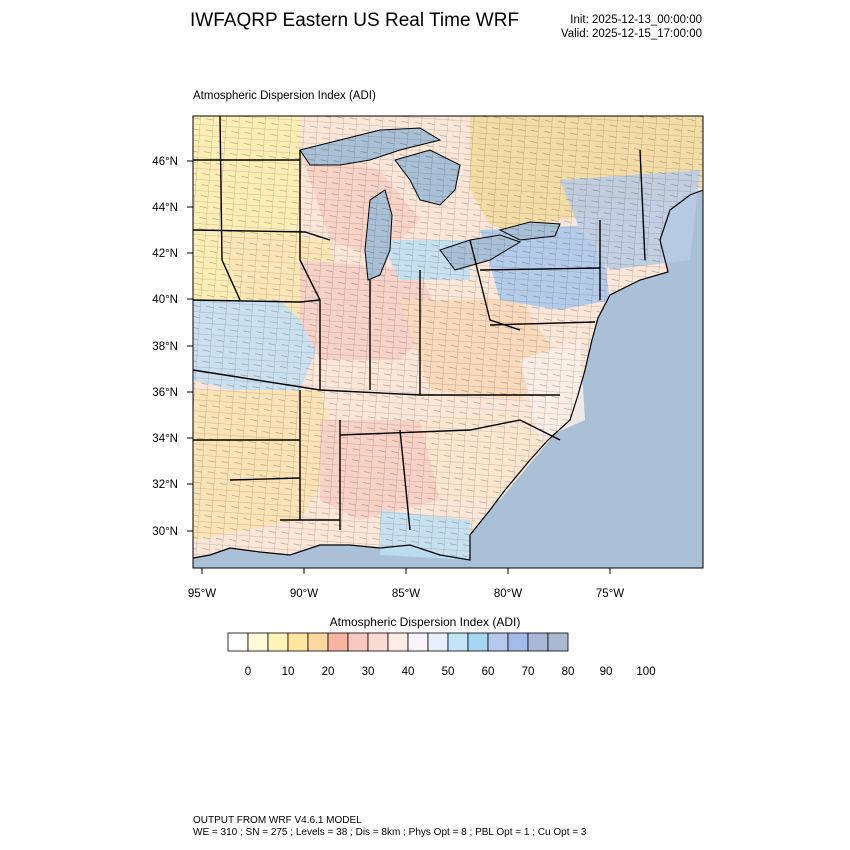  What do you see at coordinates (165, 254) in the screenshot?
I see `lat-label: 42°N` at bounding box center [165, 254].